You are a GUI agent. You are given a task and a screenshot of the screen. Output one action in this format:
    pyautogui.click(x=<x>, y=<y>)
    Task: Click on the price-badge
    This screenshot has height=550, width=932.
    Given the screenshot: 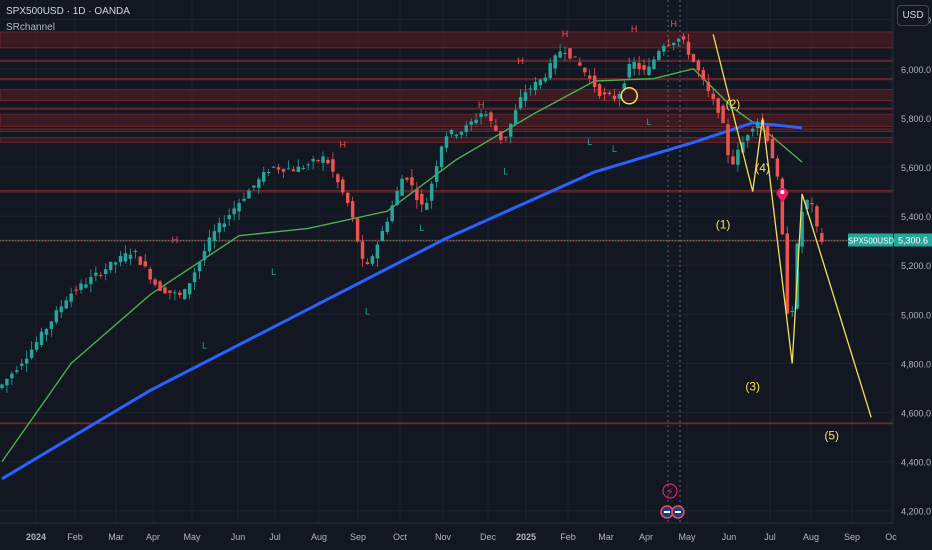 What is the action you would take?
    pyautogui.click(x=913, y=240)
    